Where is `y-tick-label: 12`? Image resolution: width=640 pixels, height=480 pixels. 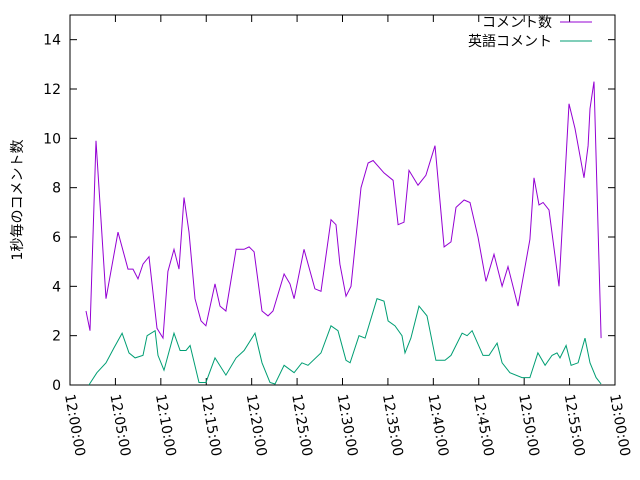
y-tick-label: 12 is located at coordinates (52, 90).